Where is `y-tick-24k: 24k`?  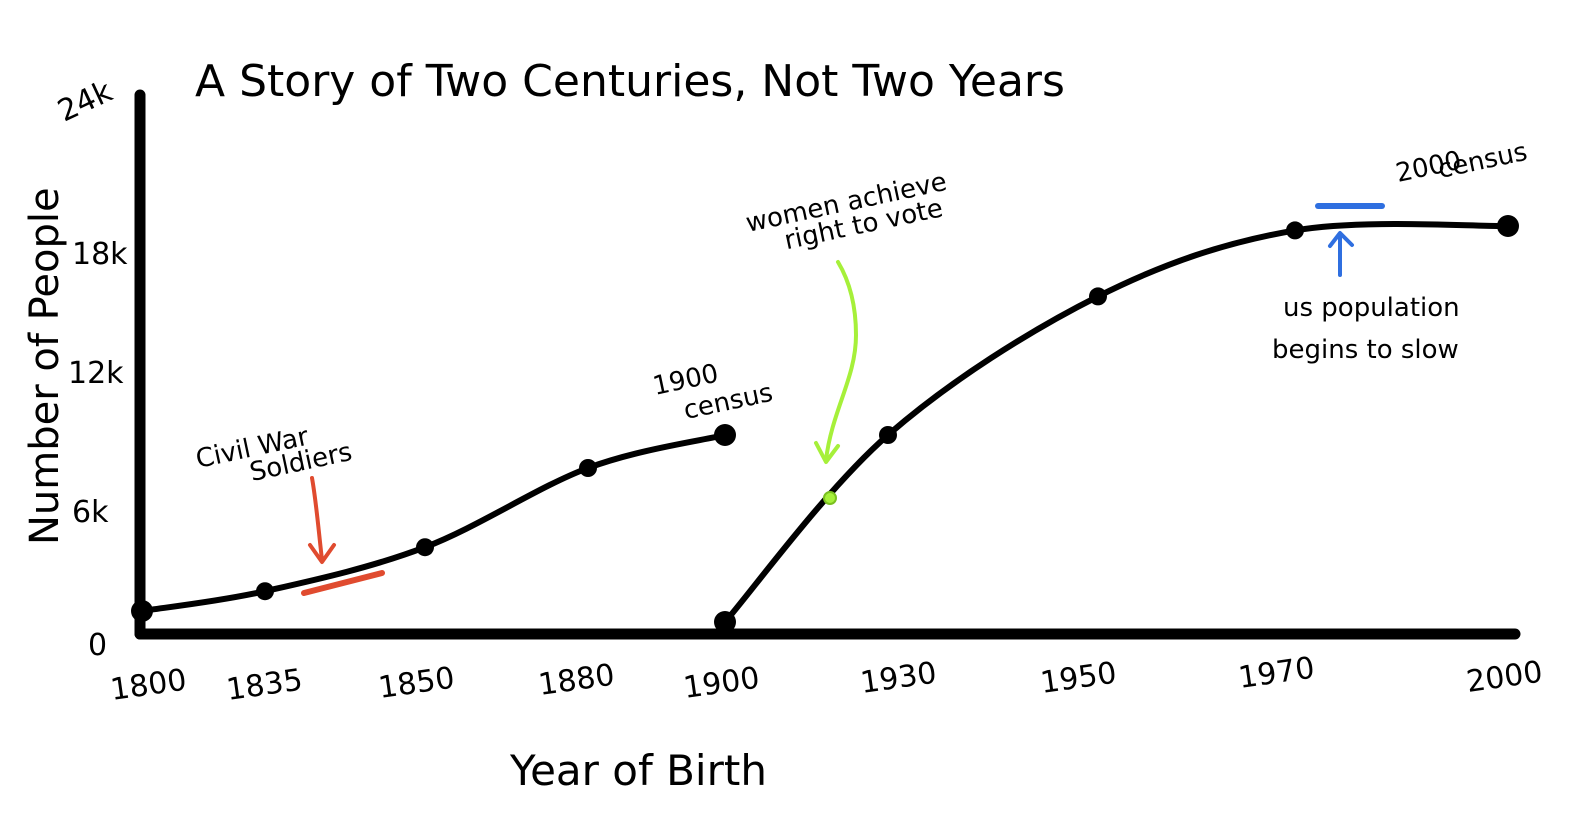 y-tick-24k: 24k is located at coordinates (86, 101).